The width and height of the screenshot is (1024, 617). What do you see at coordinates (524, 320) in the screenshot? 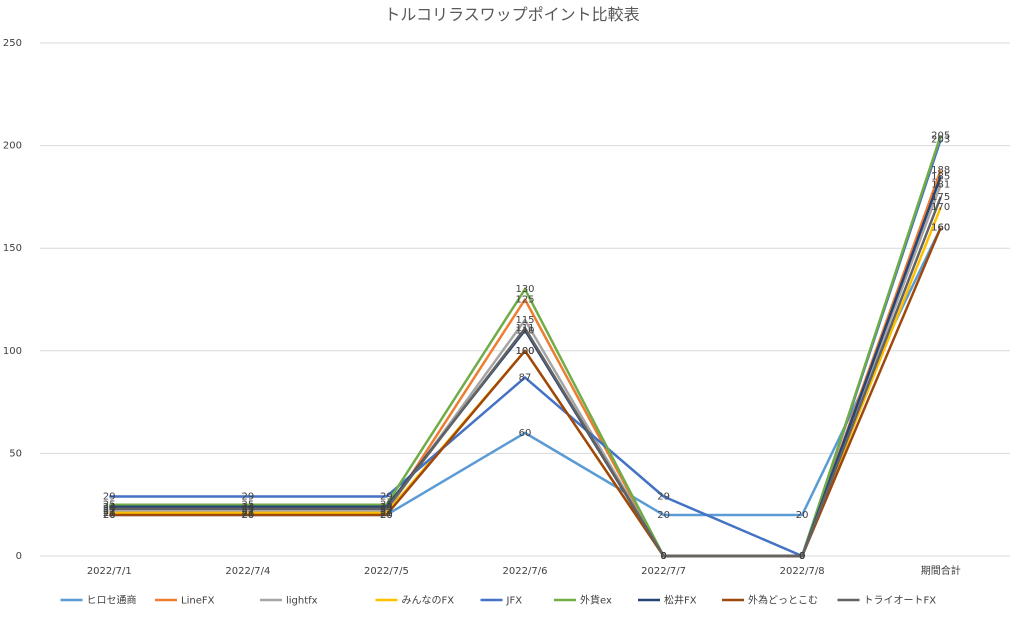
I see `data-label: 115` at bounding box center [524, 320].